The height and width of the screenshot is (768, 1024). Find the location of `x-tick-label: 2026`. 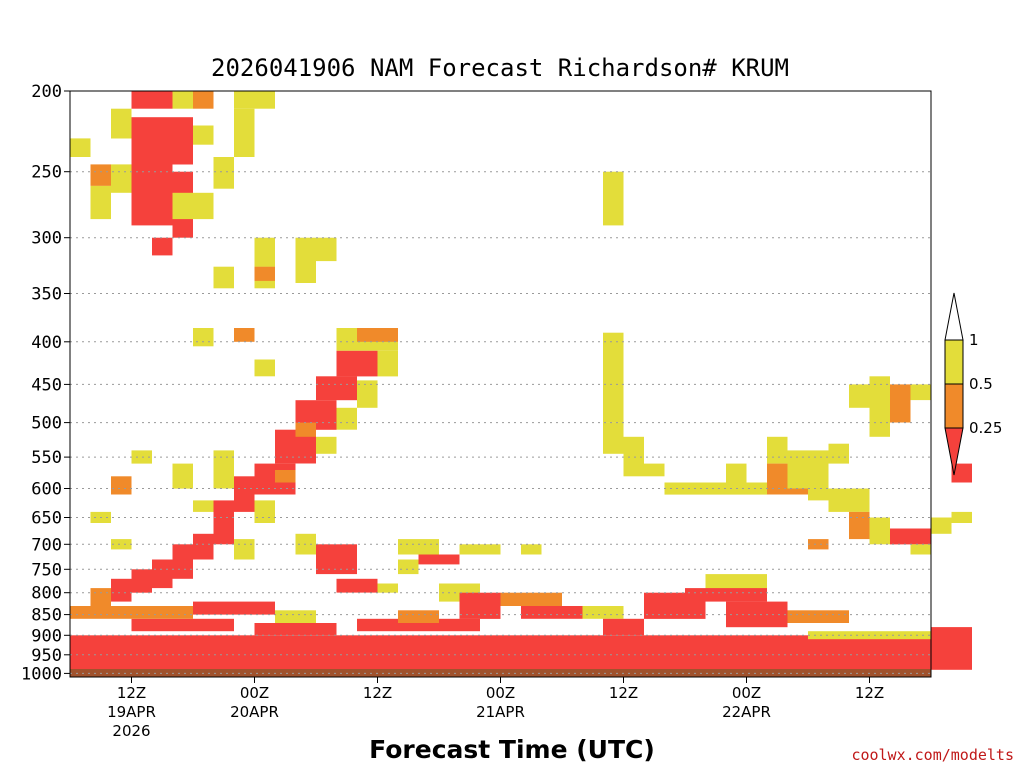

x-tick-label: 2026 is located at coordinates (131, 731).